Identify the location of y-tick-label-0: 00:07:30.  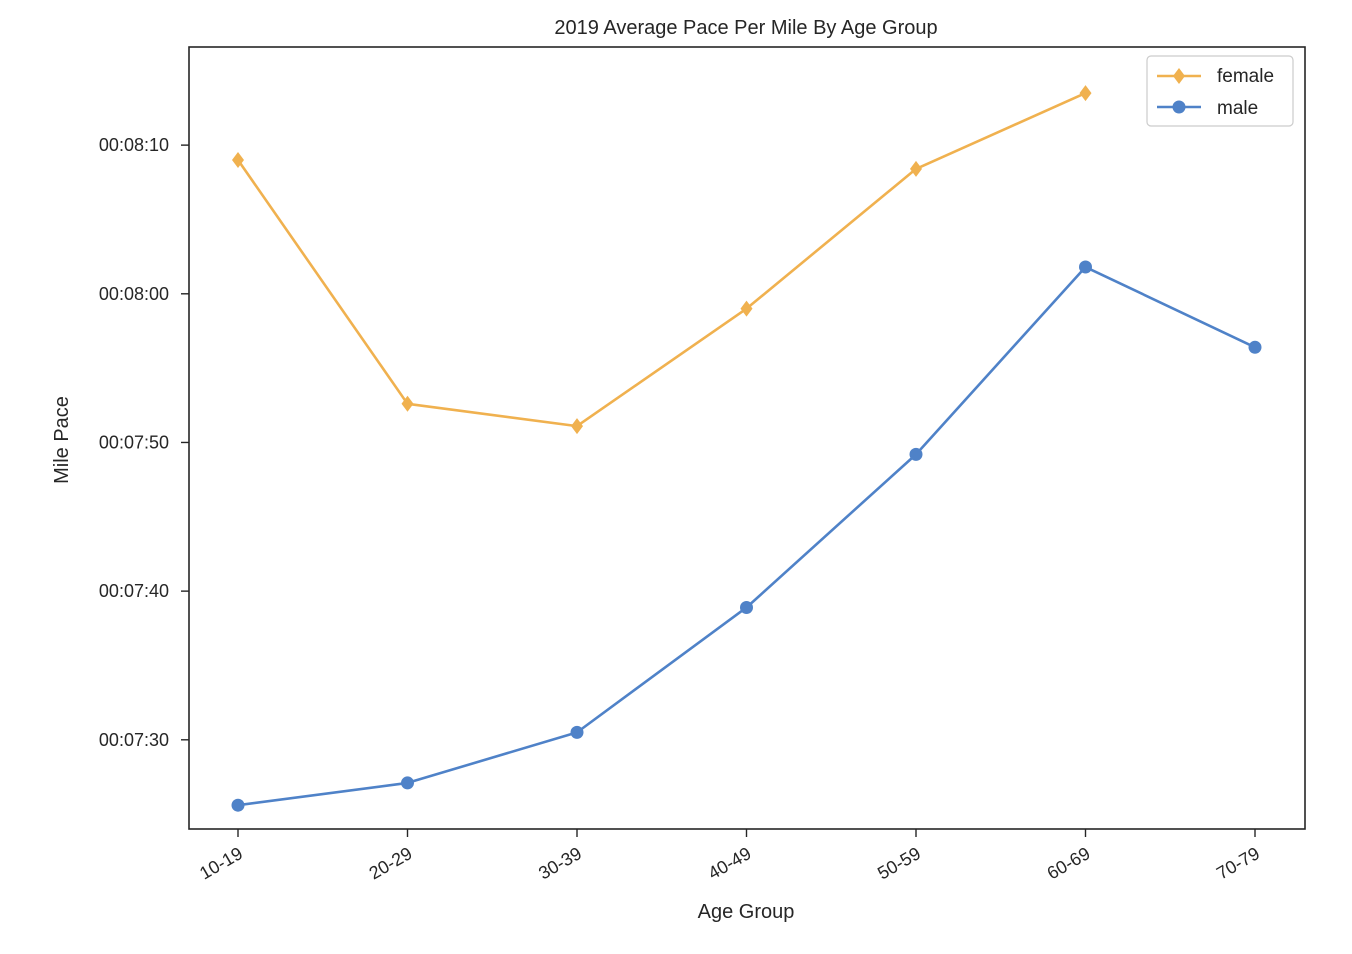
(134, 740).